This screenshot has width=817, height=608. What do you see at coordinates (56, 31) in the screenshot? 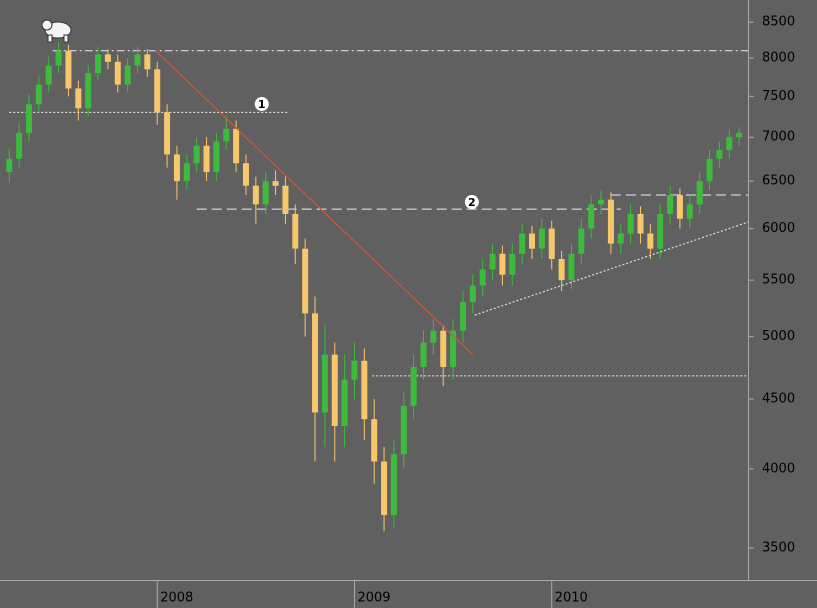
I see `bear-icon` at bounding box center [56, 31].